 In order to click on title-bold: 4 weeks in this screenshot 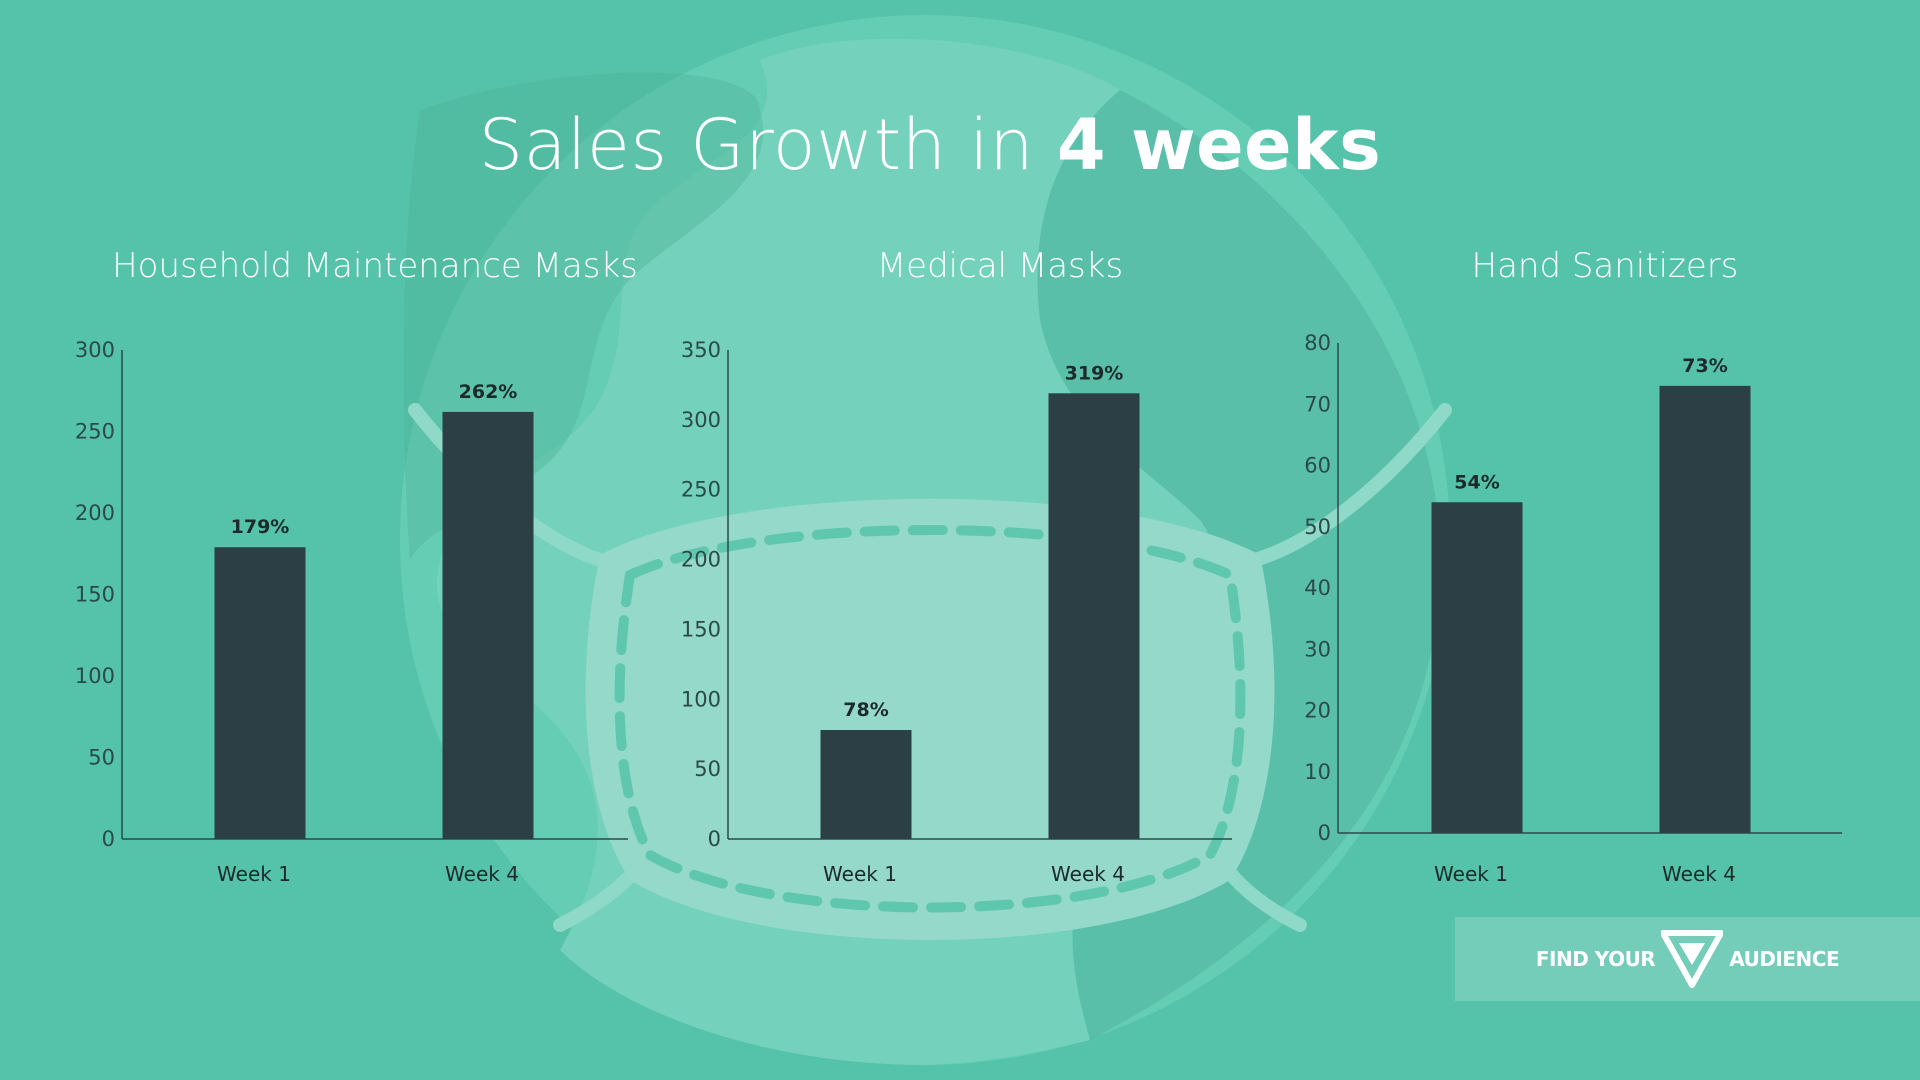, I will do `click(1219, 145)`.